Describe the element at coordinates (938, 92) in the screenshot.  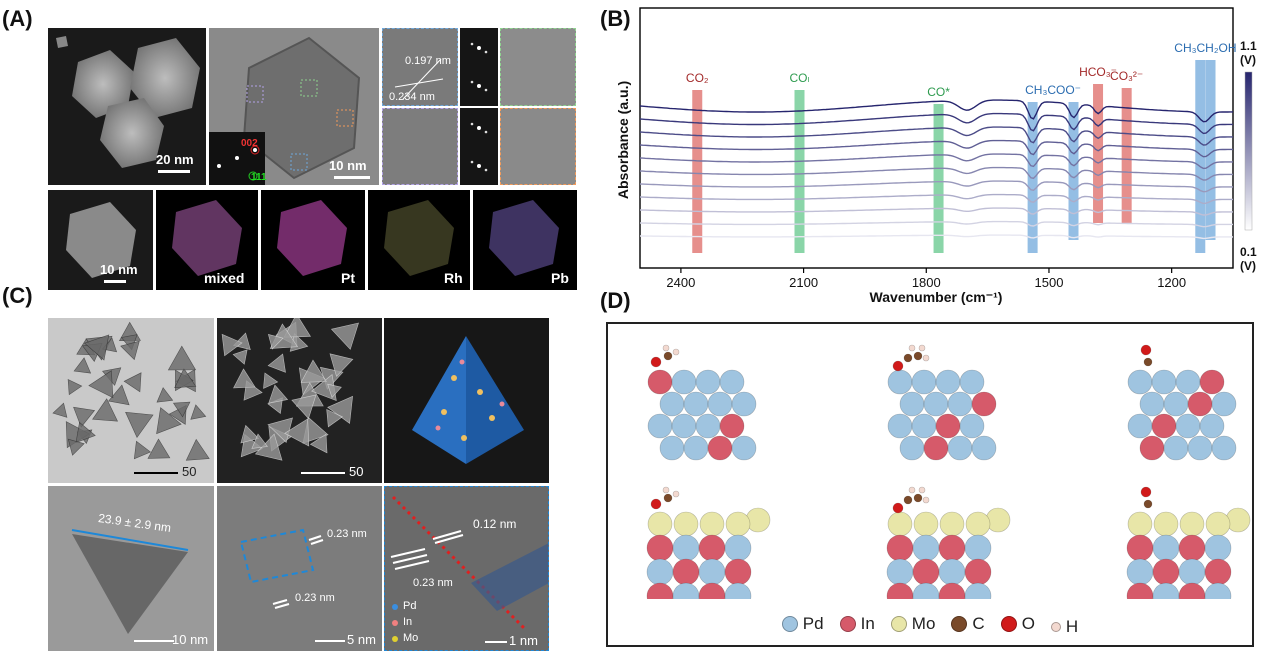
I see `band-label: CO*` at that location.